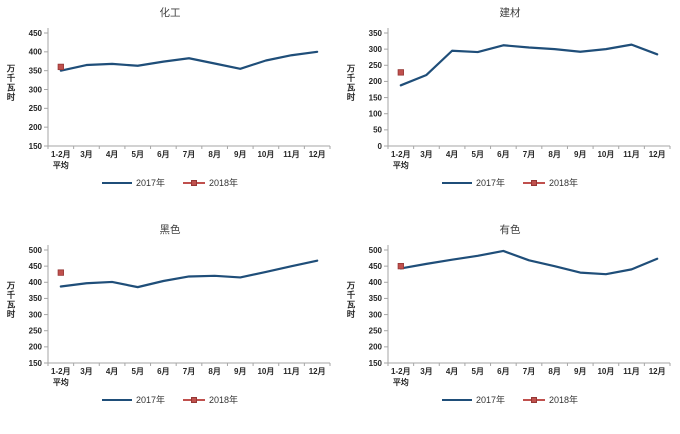  Describe the element at coordinates (170, 230) in the screenshot. I see `chart-title: 黑色` at that location.